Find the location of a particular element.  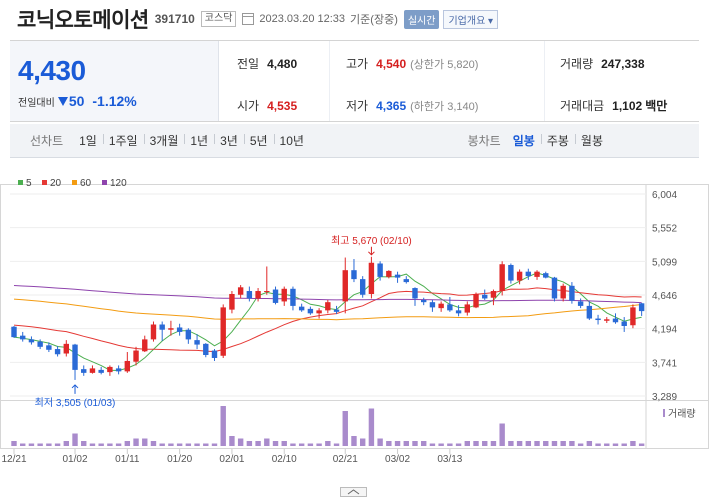

legend-swatch is located at coordinates (74, 182).